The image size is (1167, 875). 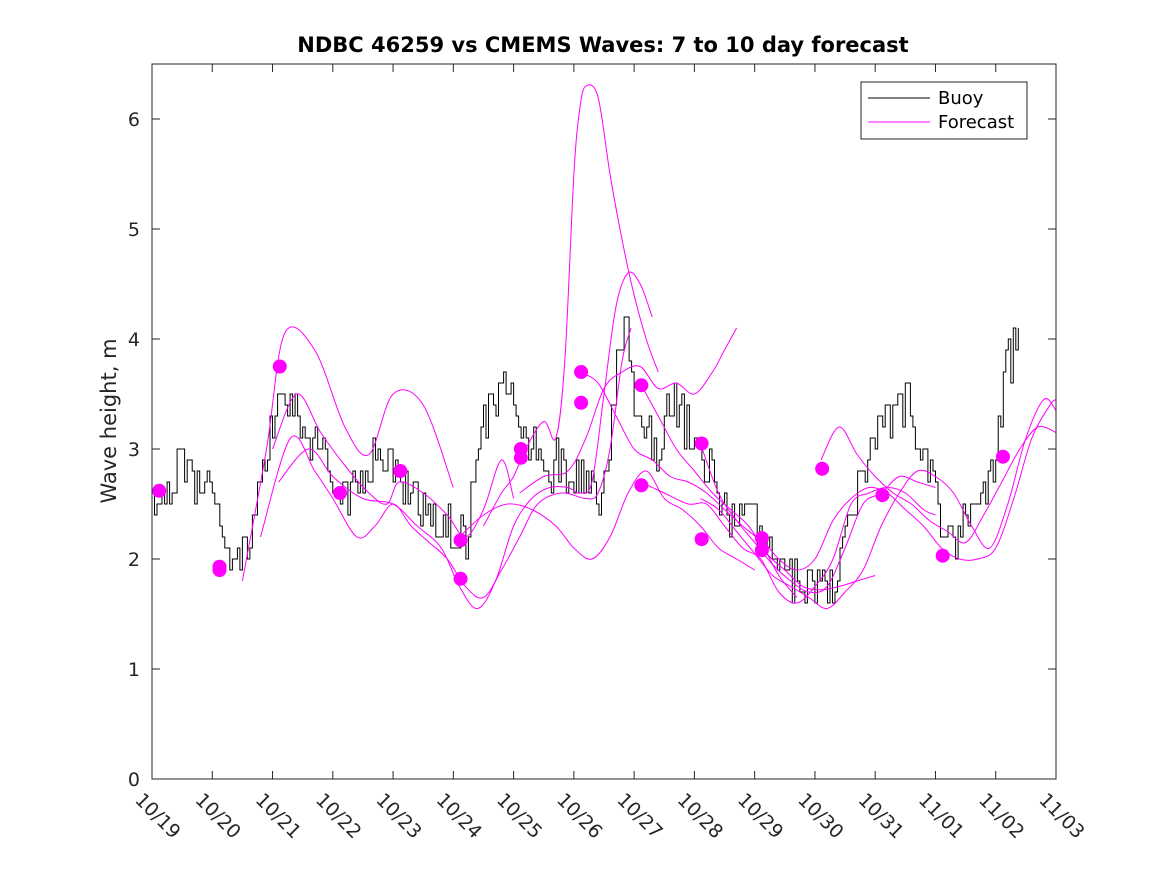 I want to click on x-tick-label: 10/22, so click(x=338, y=816).